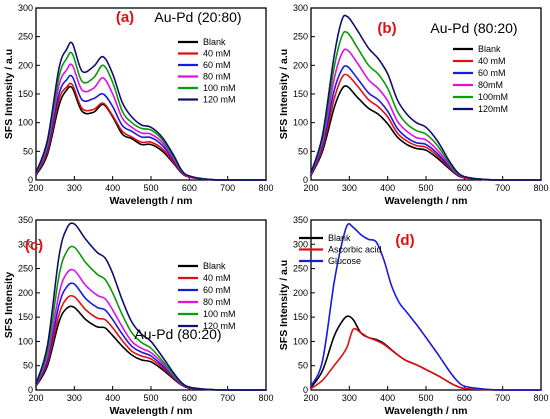 The height and width of the screenshot is (419, 550). I want to click on legend-label: 100mM, so click(493, 97).